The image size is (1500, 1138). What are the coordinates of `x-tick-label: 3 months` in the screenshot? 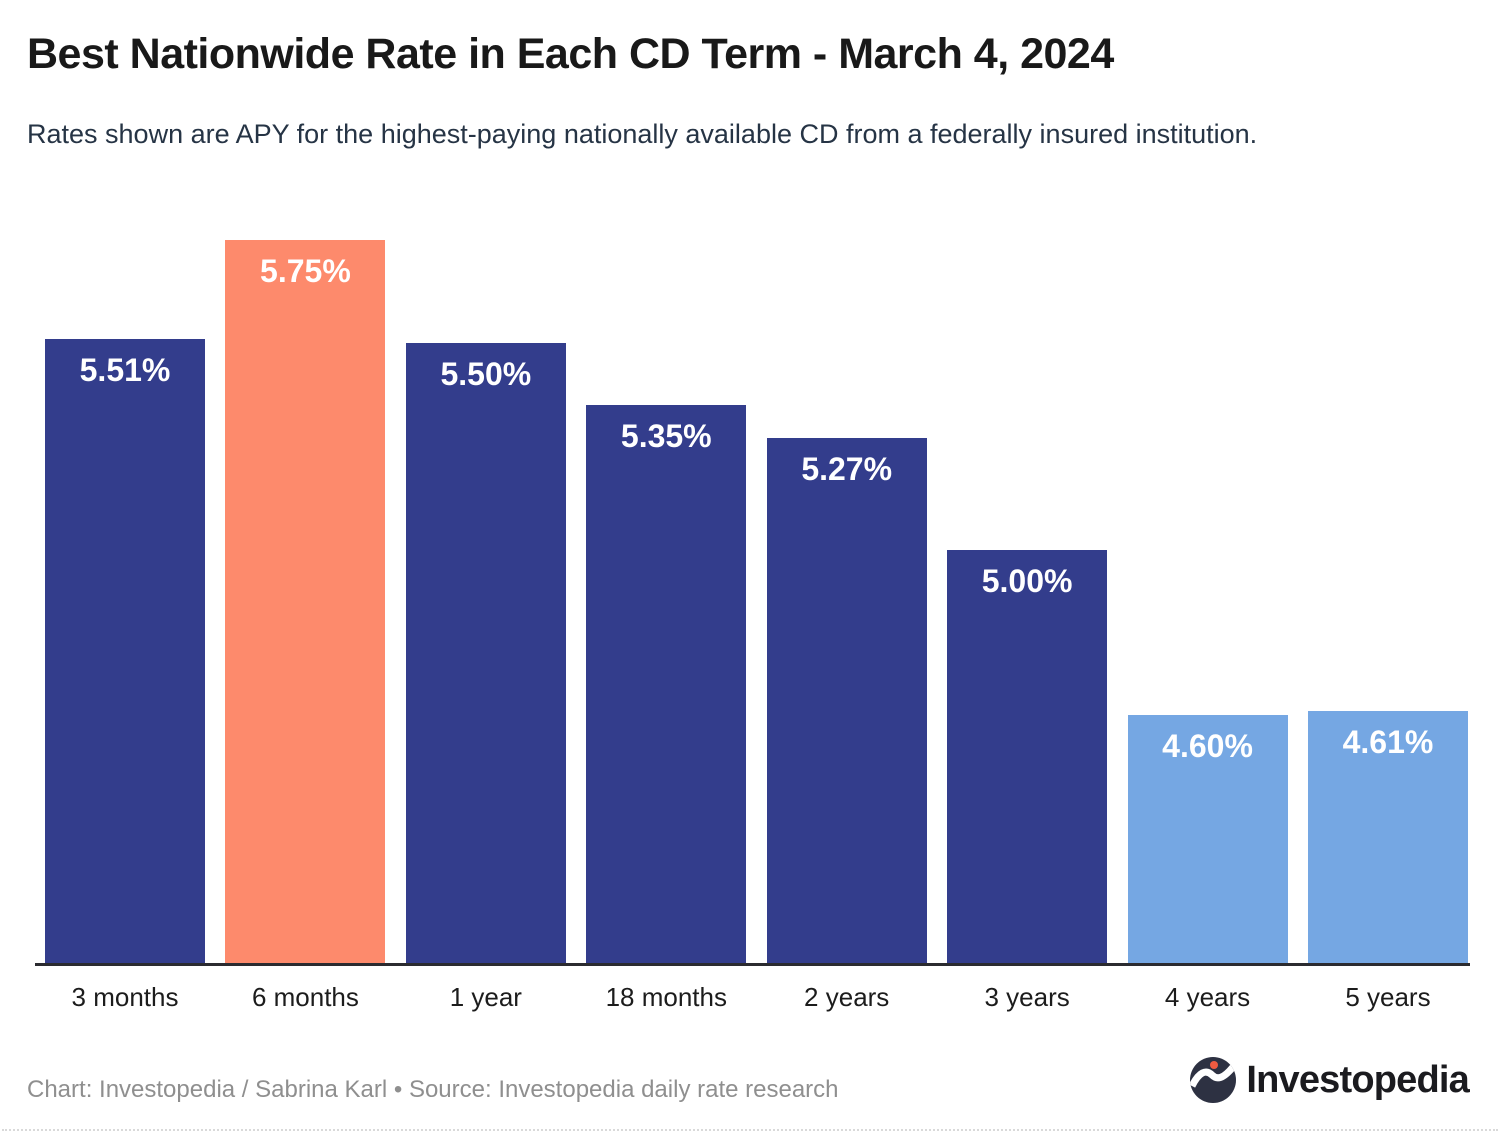 It's located at (125, 997).